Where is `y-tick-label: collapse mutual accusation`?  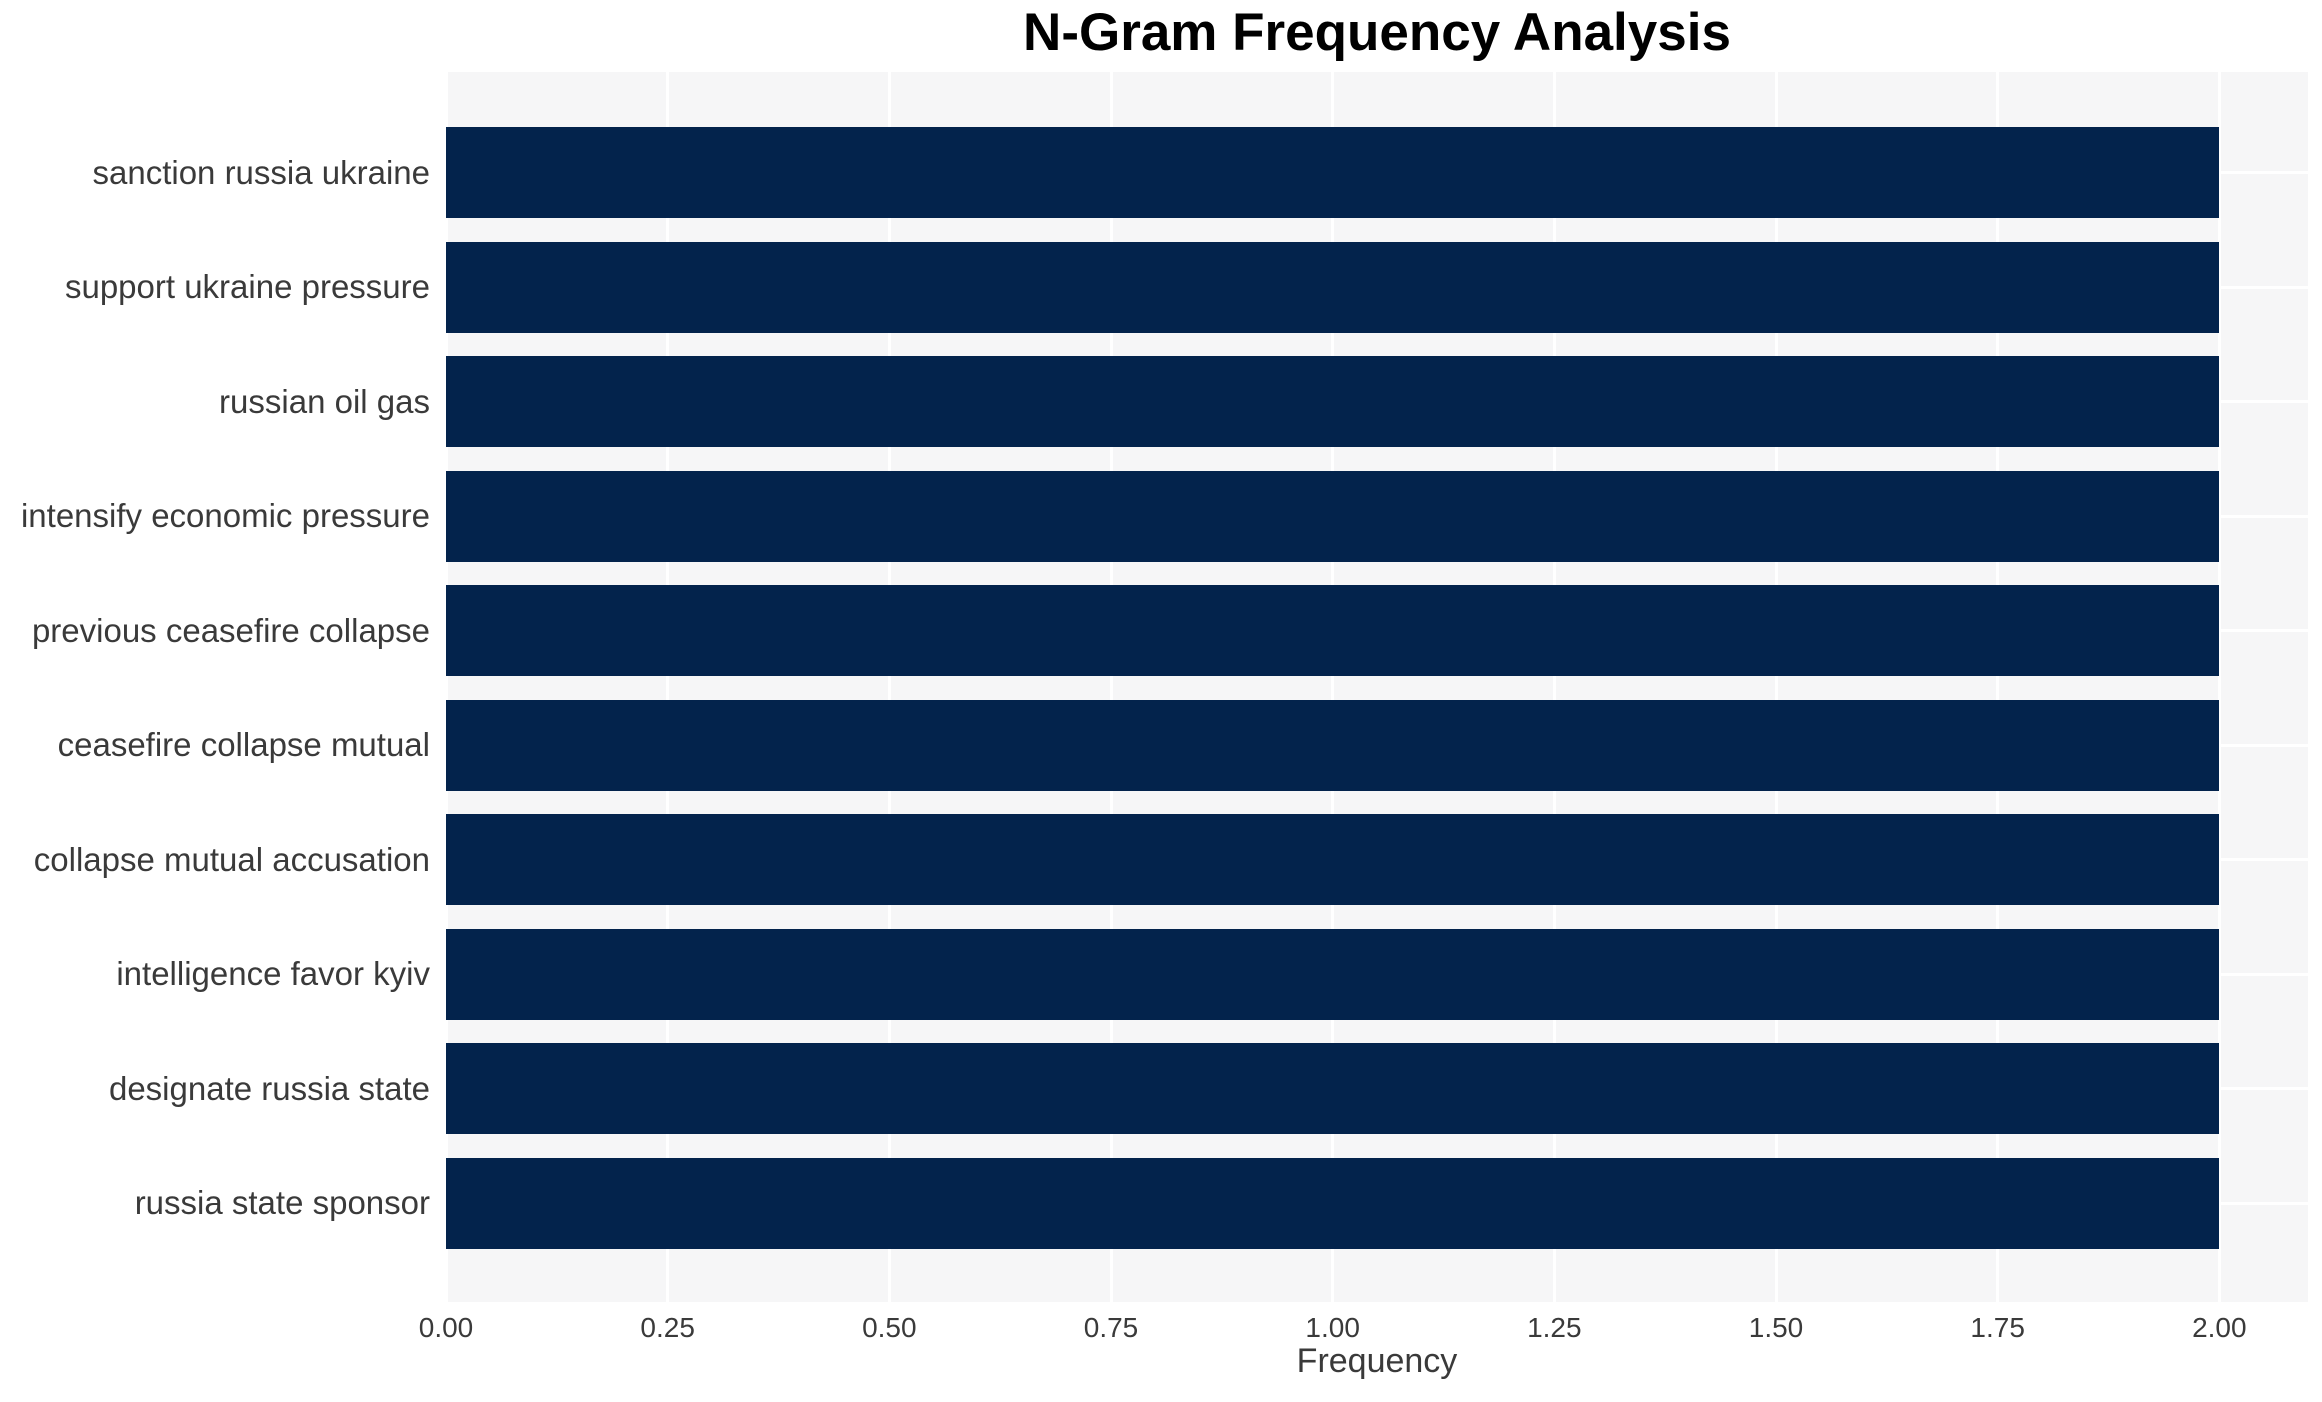
y-tick-label: collapse mutual accusation is located at coordinates (231, 859).